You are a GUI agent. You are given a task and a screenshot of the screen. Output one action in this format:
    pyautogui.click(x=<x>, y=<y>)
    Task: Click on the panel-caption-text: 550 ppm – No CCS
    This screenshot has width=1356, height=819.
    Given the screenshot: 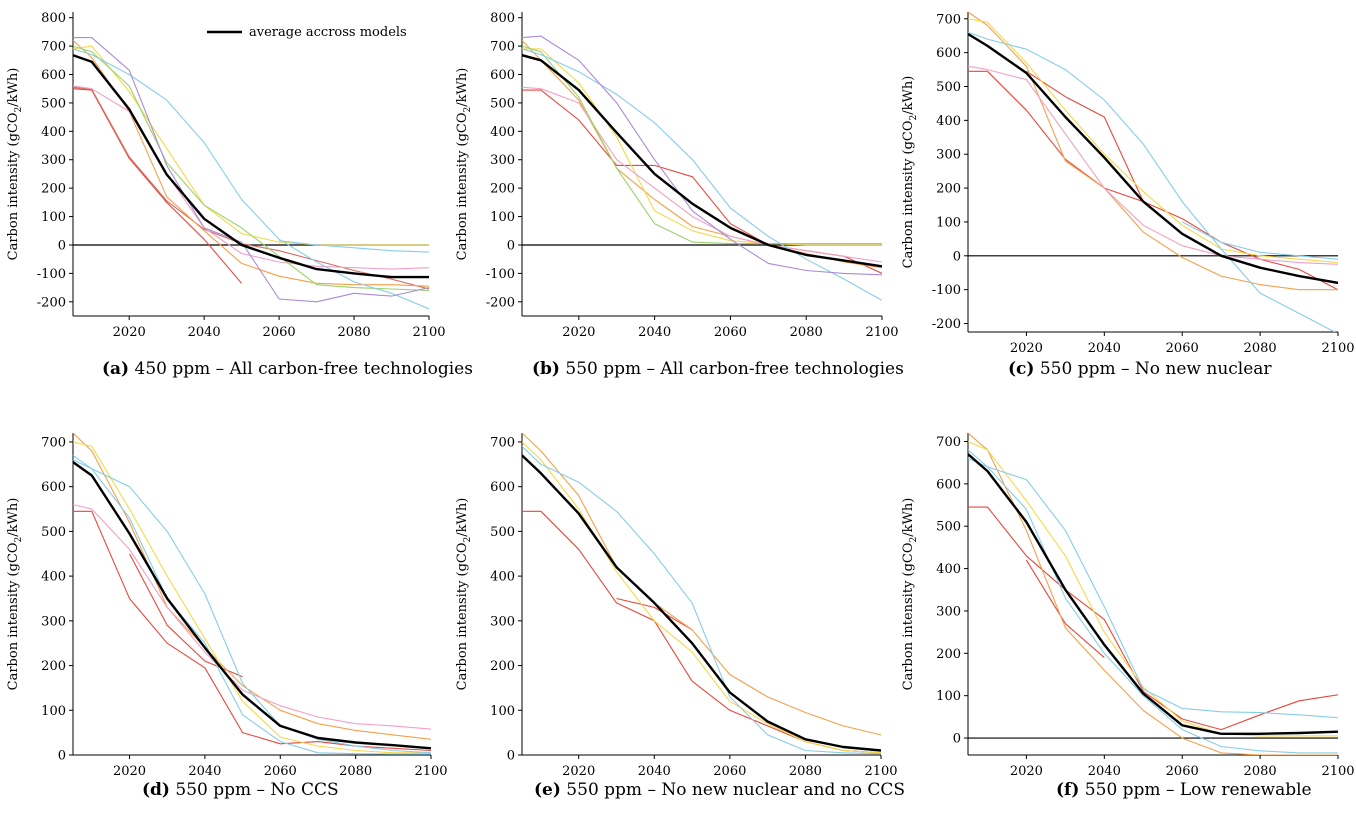 What is the action you would take?
    pyautogui.click(x=254, y=790)
    